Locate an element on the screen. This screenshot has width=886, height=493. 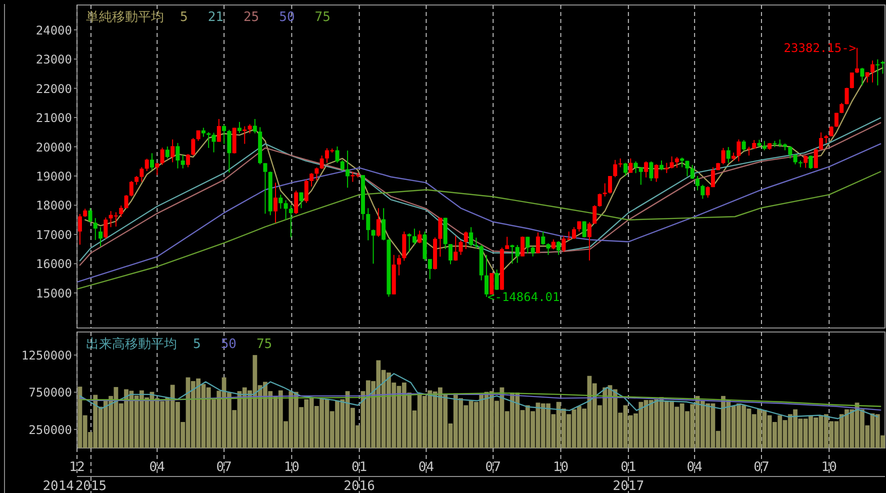
y-tick-label: 1250000 is located at coordinates (46, 355).